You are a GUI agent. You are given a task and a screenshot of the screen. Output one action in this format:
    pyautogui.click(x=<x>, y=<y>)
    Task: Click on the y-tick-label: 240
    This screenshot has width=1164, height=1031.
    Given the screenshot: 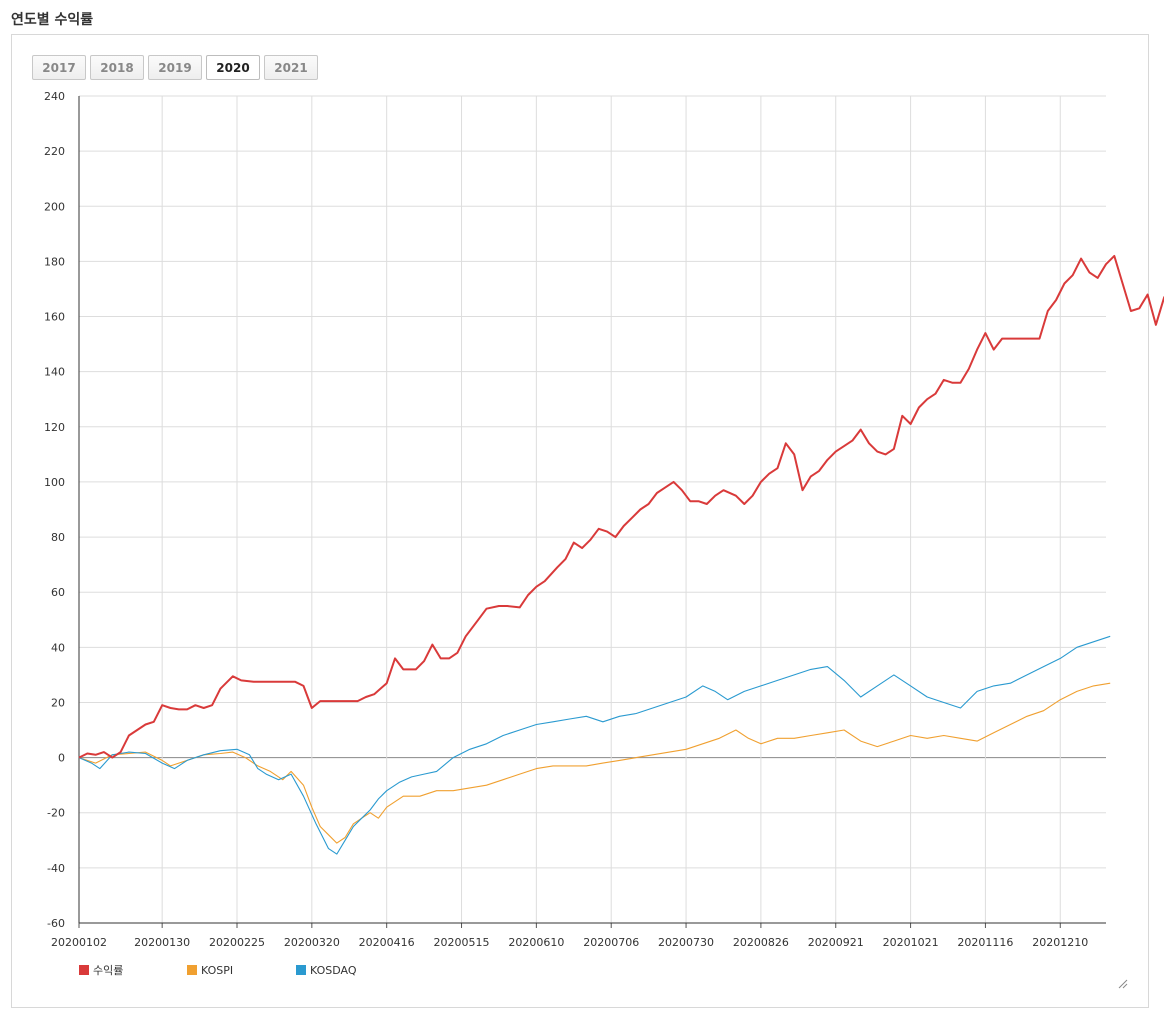 What is the action you would take?
    pyautogui.click(x=54, y=96)
    